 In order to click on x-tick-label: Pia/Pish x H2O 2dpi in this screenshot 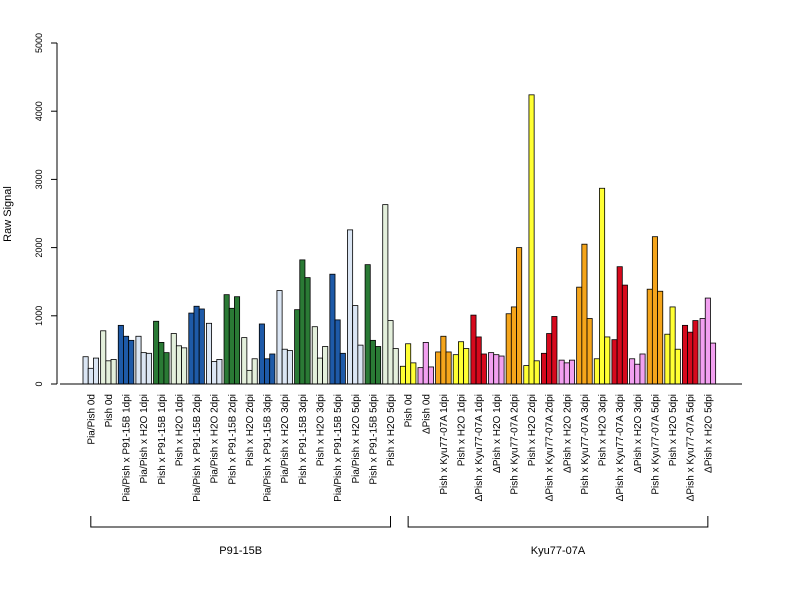, I will do `click(215, 439)`.